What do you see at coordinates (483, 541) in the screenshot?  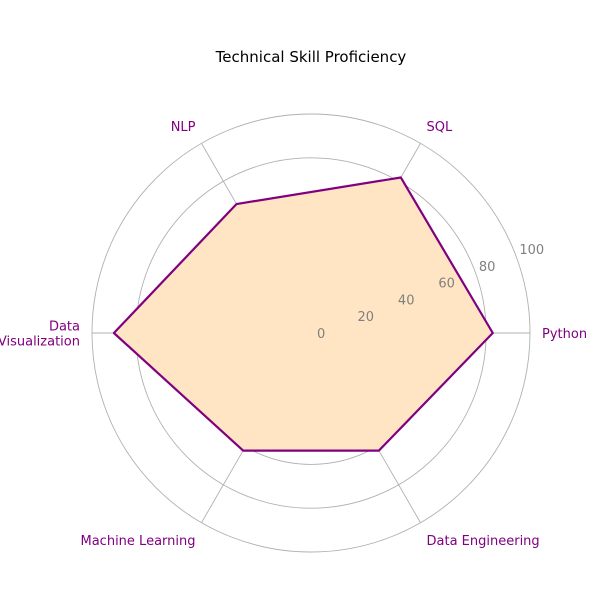 I see `category-label-5: Data Engineering` at bounding box center [483, 541].